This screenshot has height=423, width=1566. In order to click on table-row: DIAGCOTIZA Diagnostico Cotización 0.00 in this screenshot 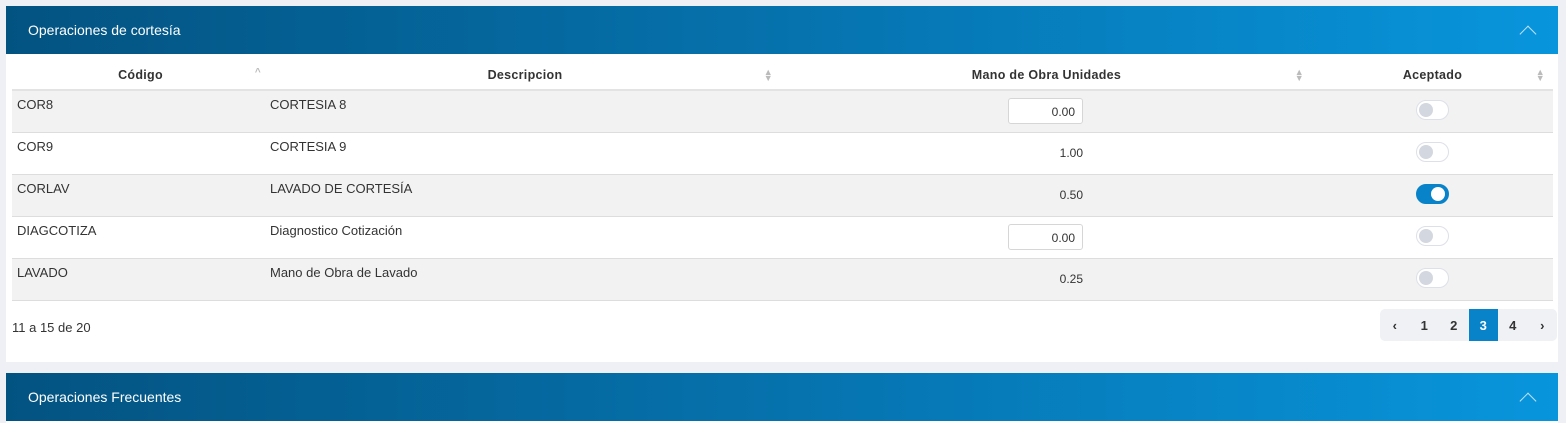, I will do `click(782, 237)`.